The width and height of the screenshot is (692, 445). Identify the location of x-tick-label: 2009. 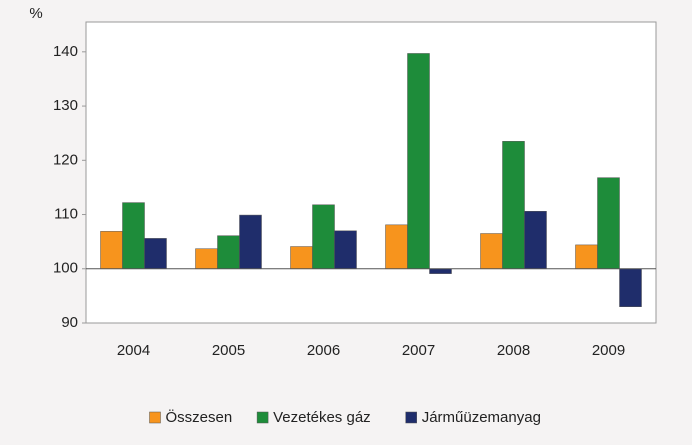
(608, 350).